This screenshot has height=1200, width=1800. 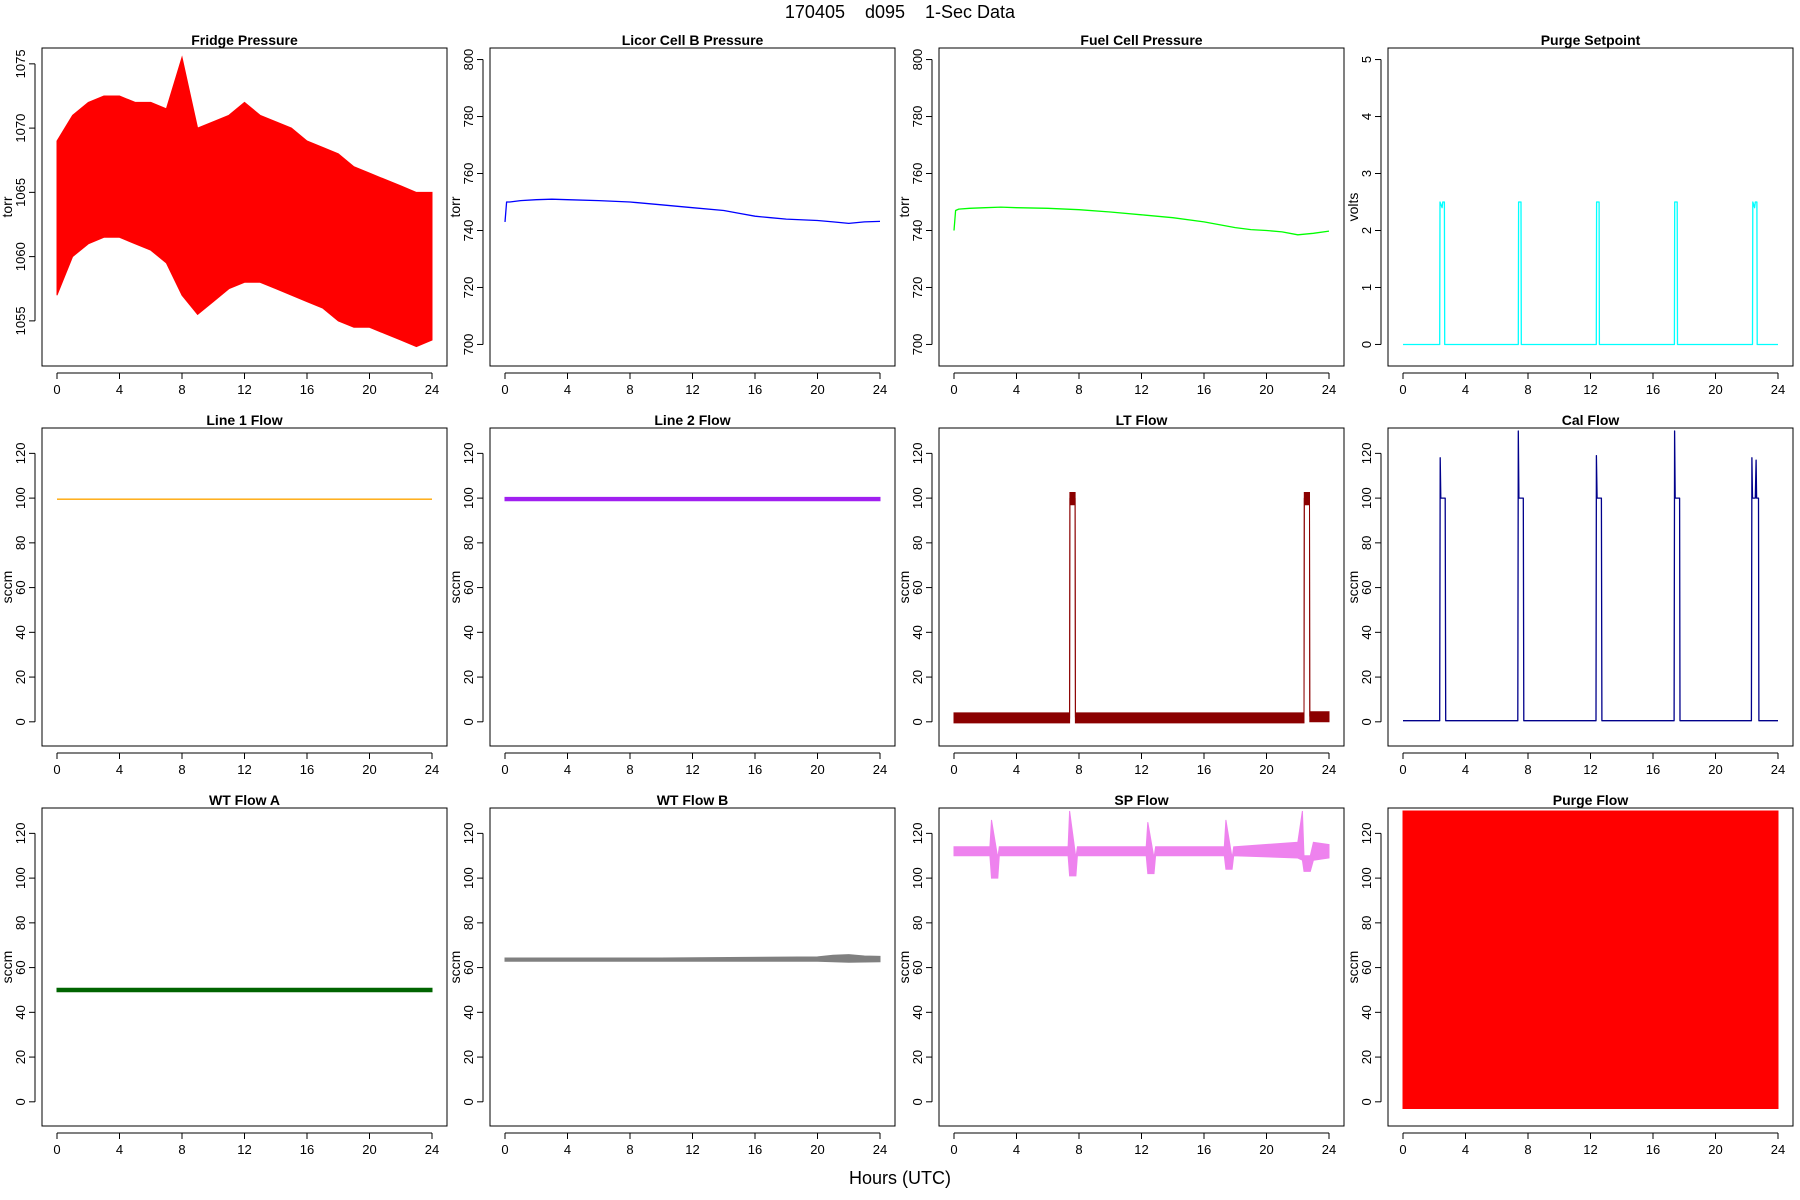 What do you see at coordinates (693, 800) in the screenshot?
I see `panel-title: WT Flow B` at bounding box center [693, 800].